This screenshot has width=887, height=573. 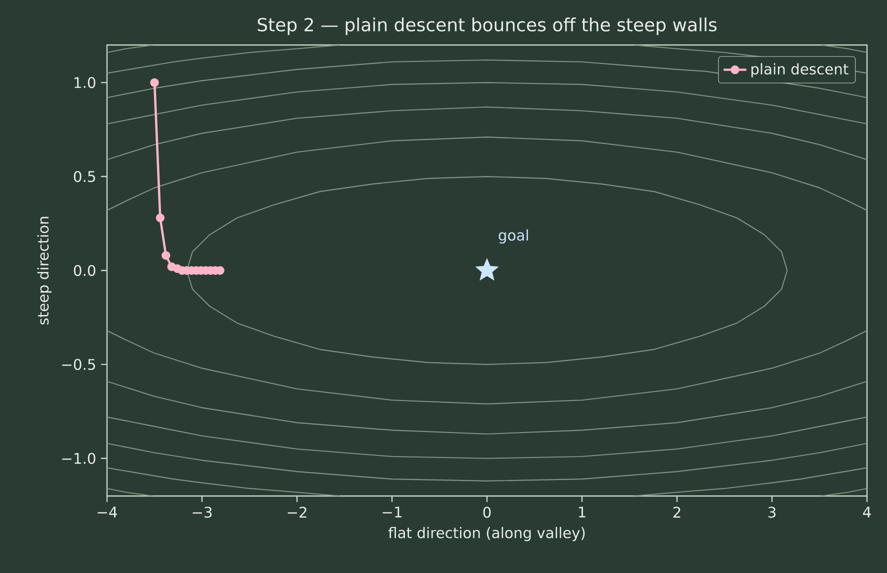 What do you see at coordinates (107, 512) in the screenshot?
I see `x-tick-label: −4` at bounding box center [107, 512].